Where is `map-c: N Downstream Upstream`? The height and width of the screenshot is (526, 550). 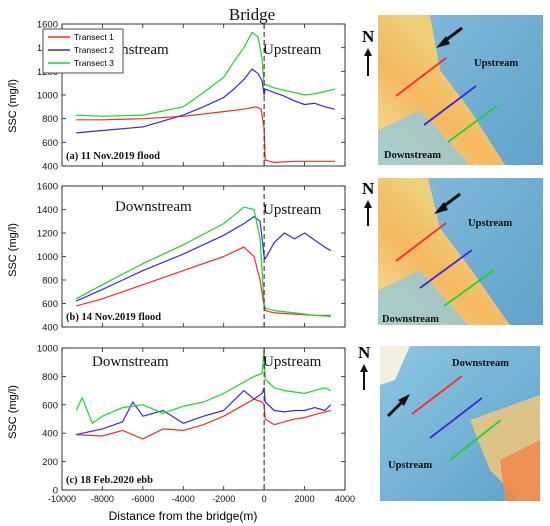 map-c: N Downstream Upstream is located at coordinates (449, 422).